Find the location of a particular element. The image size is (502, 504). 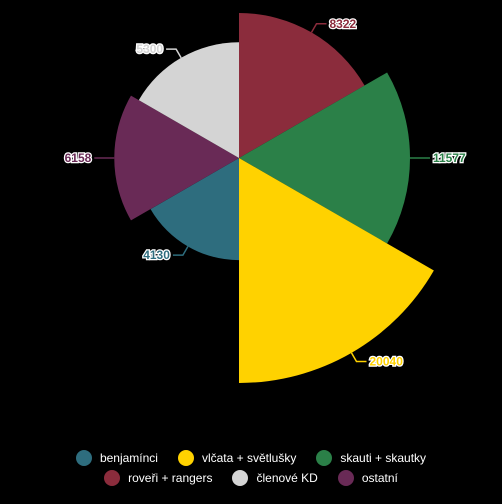

slice-skauti-skautky is located at coordinates (325, 158).